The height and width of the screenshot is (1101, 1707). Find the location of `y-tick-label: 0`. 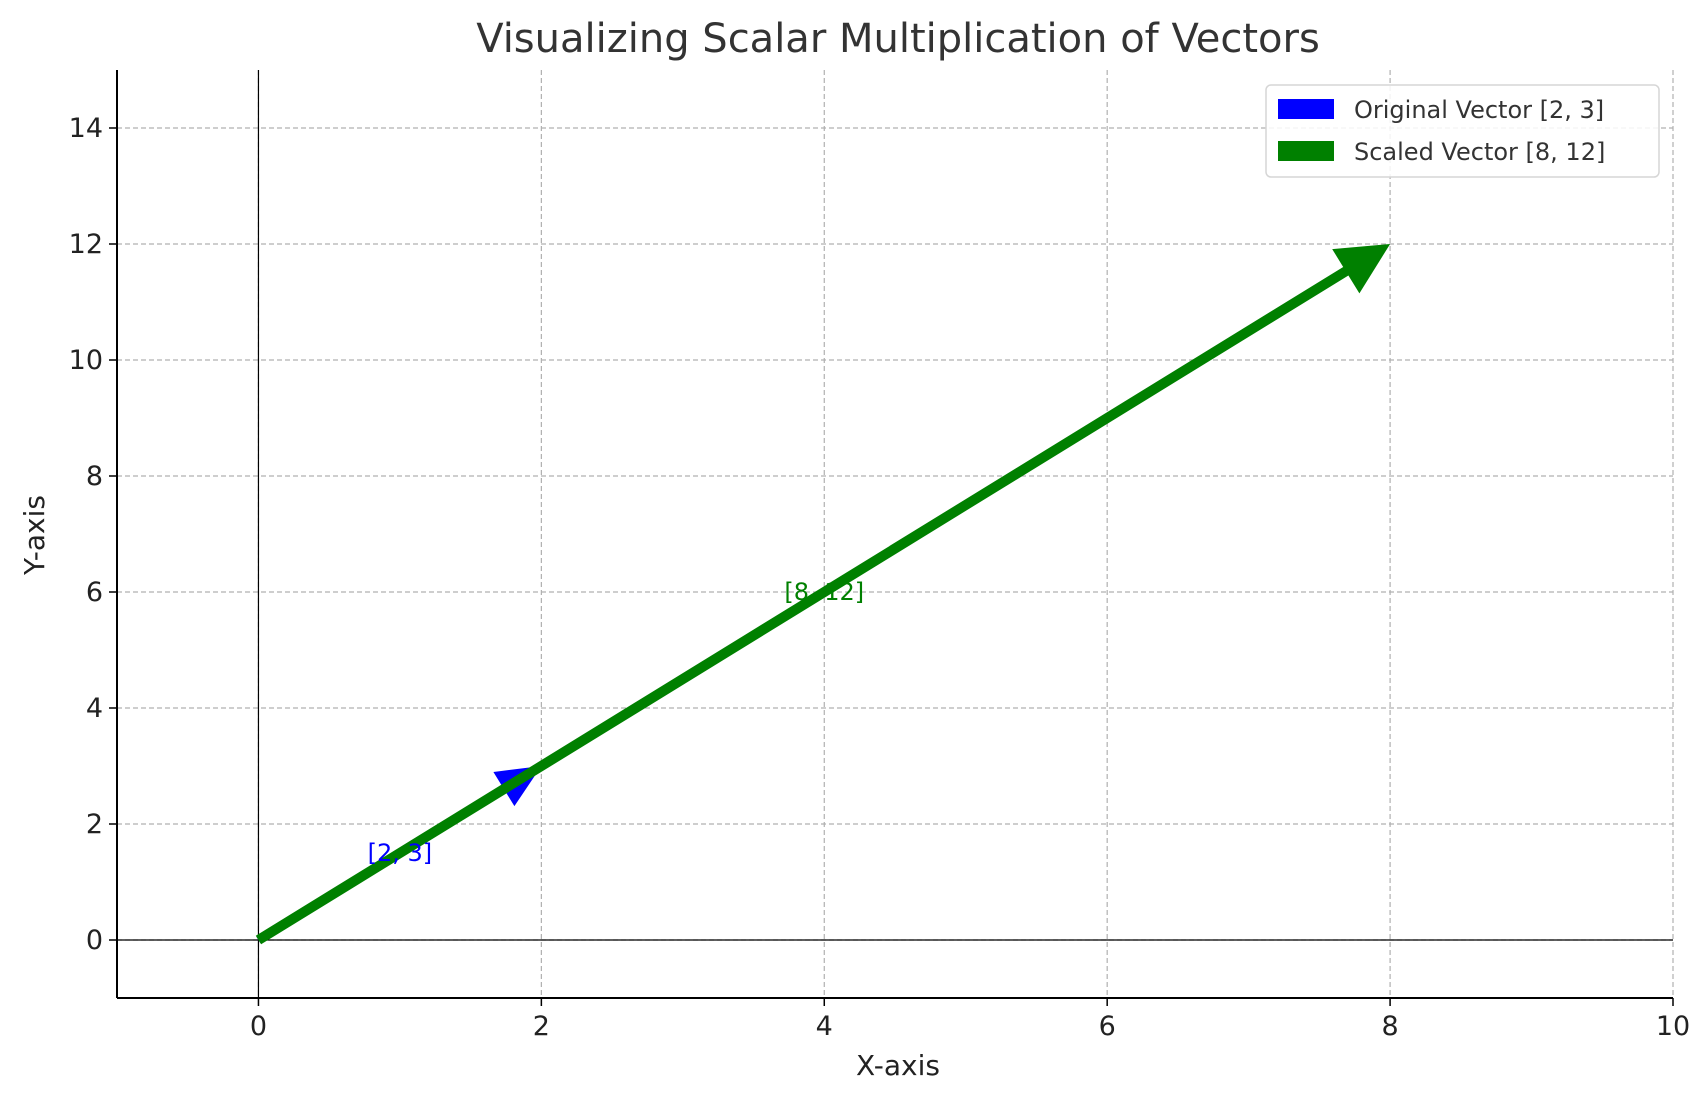

y-tick-label: 0 is located at coordinates (94, 940).